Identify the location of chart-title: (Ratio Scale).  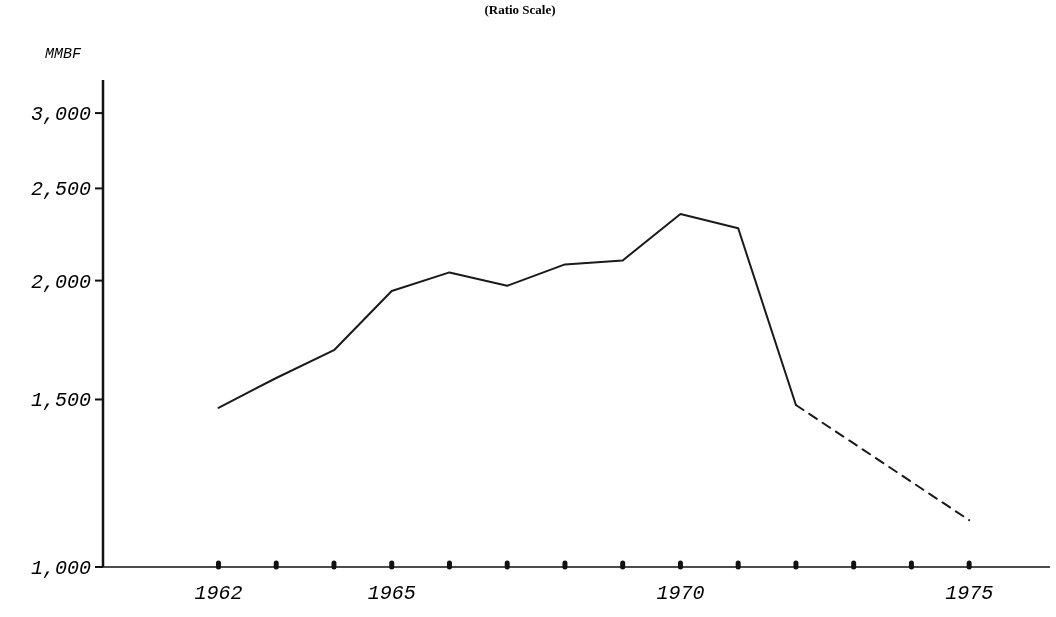
(520, 9).